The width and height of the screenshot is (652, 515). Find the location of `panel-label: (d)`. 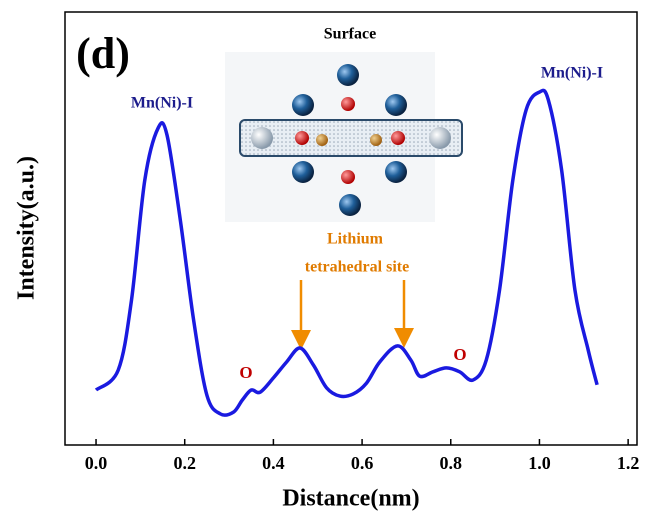

panel-label: (d) is located at coordinates (103, 53).